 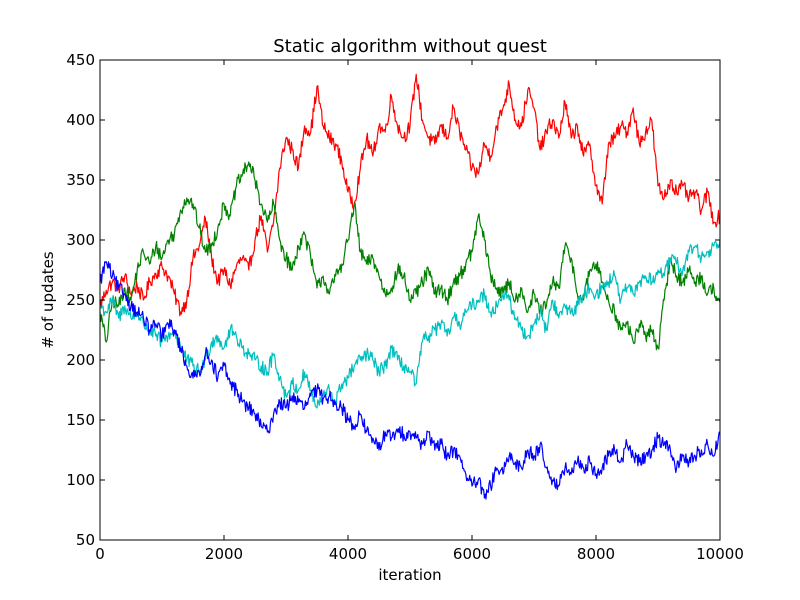 What do you see at coordinates (720, 554) in the screenshot?
I see `x-tick-label: 10000` at bounding box center [720, 554].